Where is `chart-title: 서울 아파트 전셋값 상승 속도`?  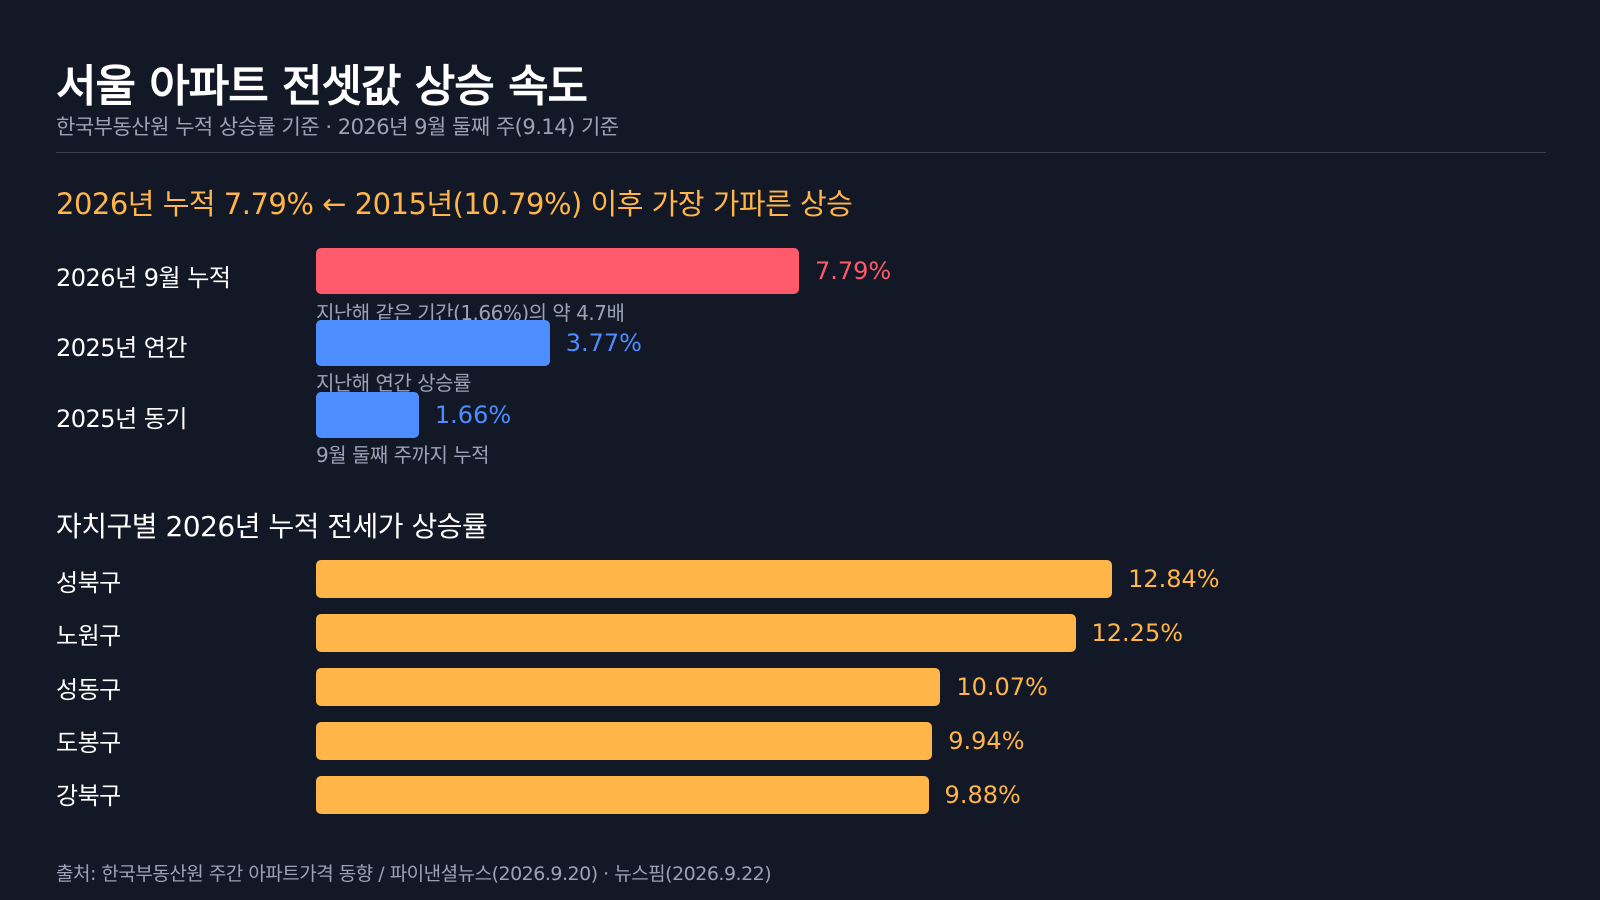
chart-title: 서울 아파트 전셋값 상승 속도 is located at coordinates (322, 86).